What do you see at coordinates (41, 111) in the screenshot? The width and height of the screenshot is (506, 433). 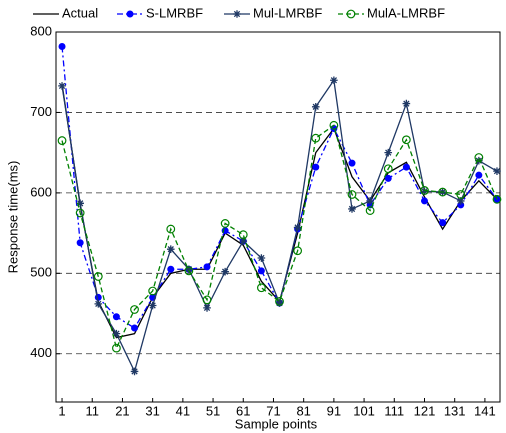 I see `y-tick-label: 700` at bounding box center [41, 111].